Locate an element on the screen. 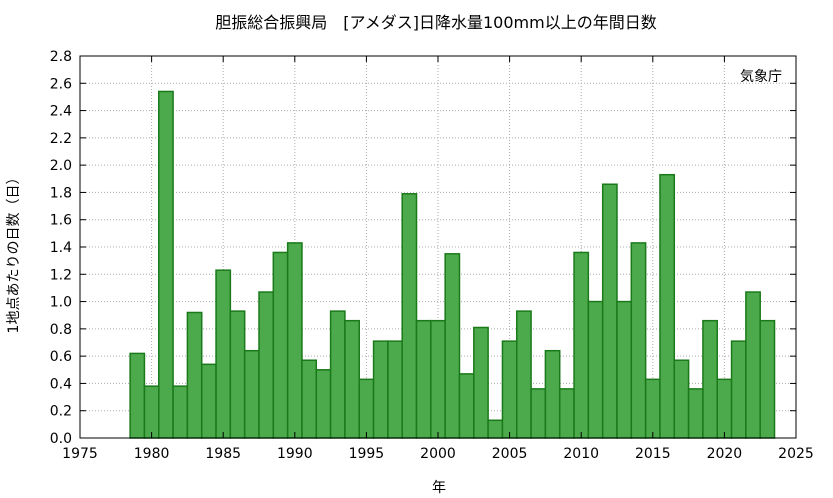 Image resolution: width=833 pixels, height=498 pixels. y-axis-label: 1地点あたりの日数（日） is located at coordinates (14, 252).